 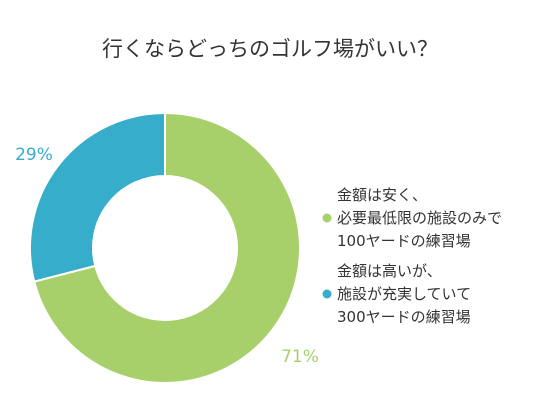 I want to click on legend-label-1-line-1: 施設が充実していて, so click(x=404, y=294).